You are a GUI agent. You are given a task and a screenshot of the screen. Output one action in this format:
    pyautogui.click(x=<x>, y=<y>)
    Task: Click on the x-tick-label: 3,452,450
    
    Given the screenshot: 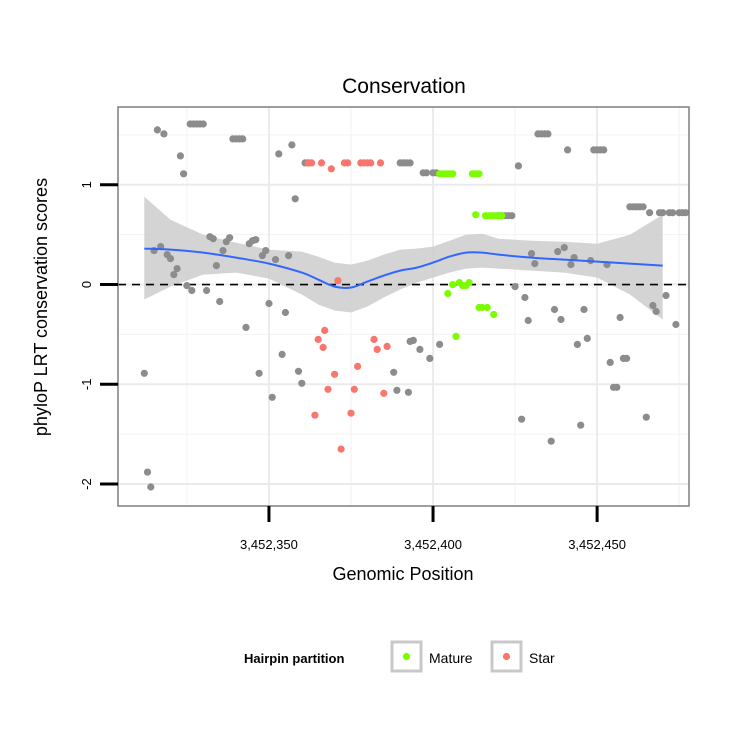 What is the action you would take?
    pyautogui.click(x=597, y=544)
    